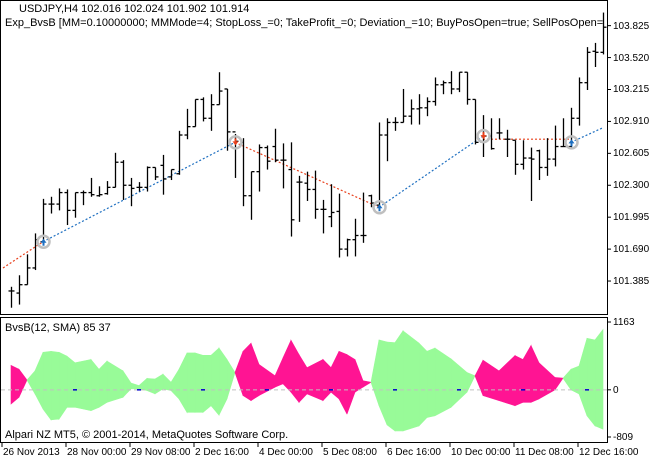 This screenshot has width=659, height=463. I want to click on price-axis-label: 103.215, so click(631, 90).